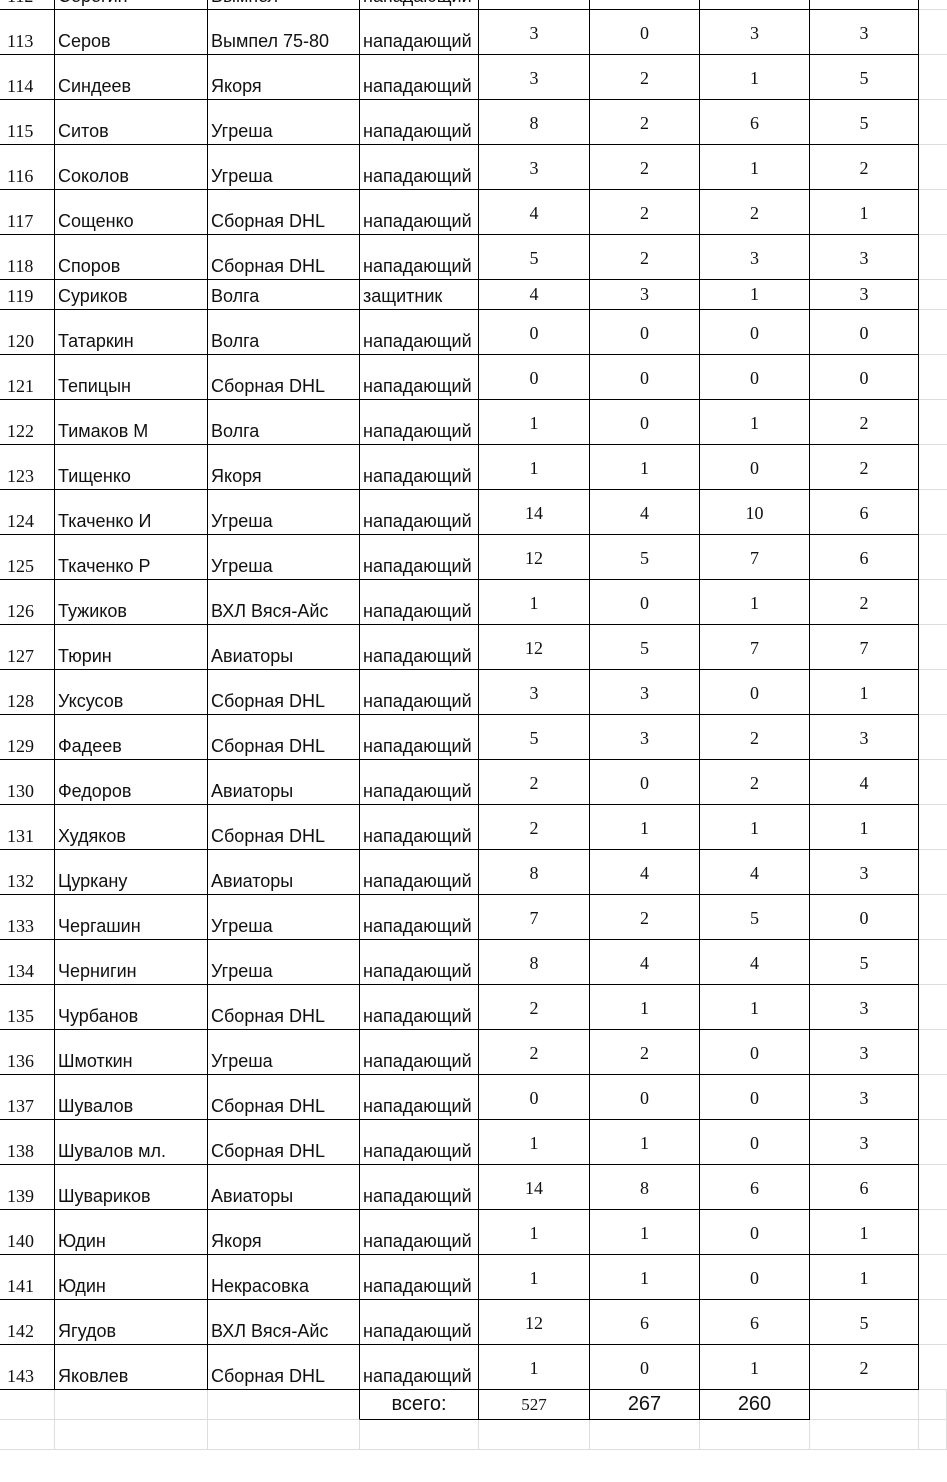 The width and height of the screenshot is (947, 1482). I want to click on row-number: 126, so click(27, 602).